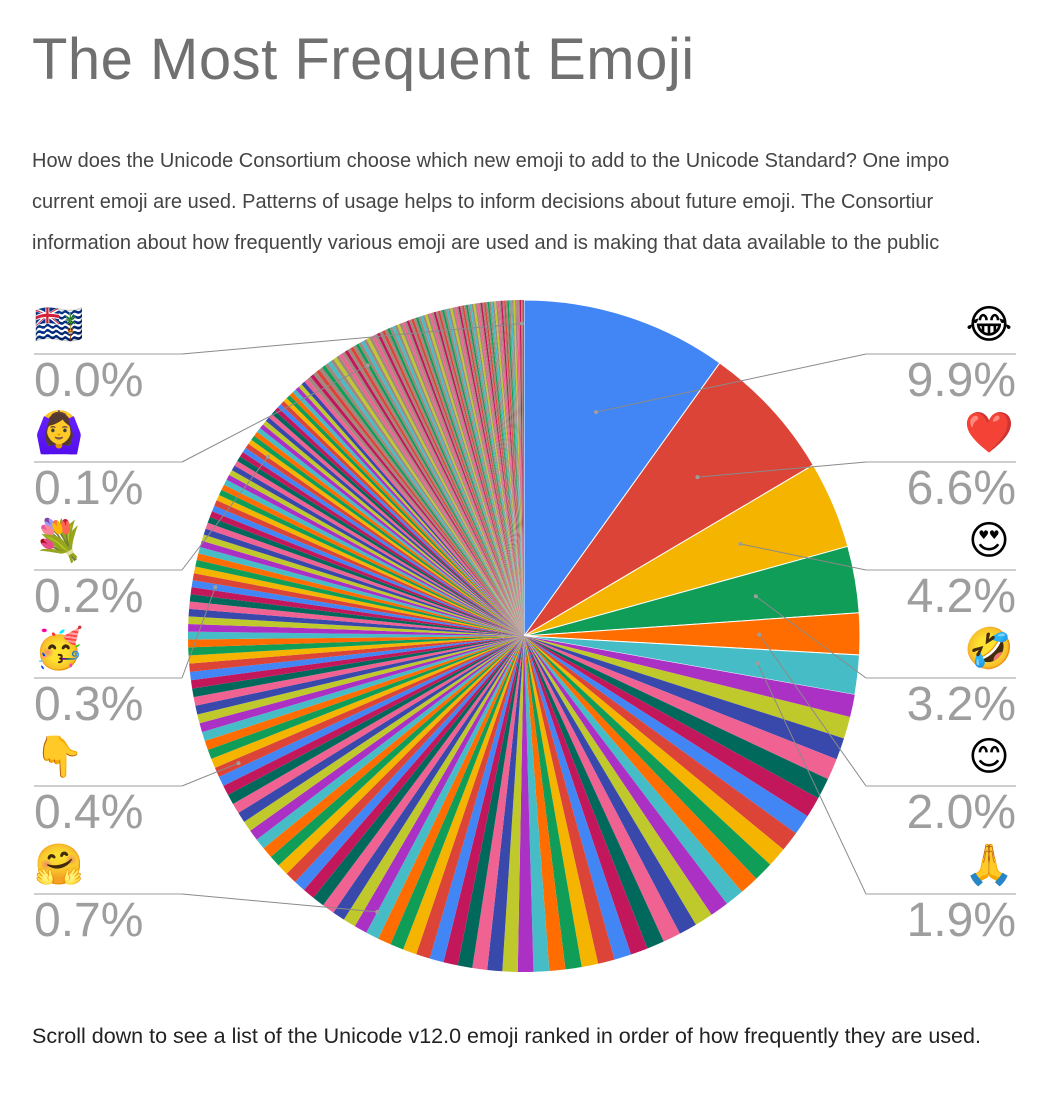  Describe the element at coordinates (59, 433) in the screenshot. I see `emoji-label-left: 🙆‍♀️` at that location.